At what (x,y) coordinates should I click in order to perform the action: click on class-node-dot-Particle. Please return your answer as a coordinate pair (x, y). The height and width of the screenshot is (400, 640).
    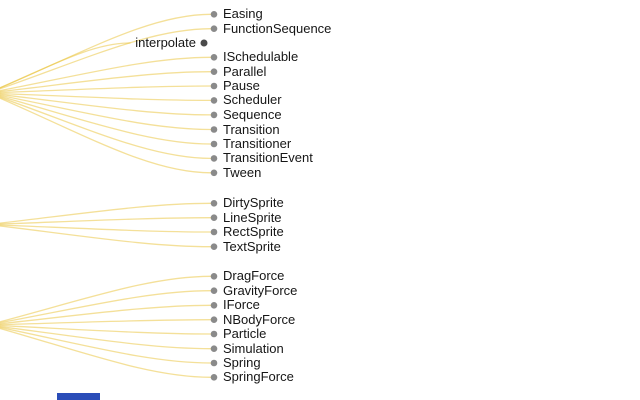
    Looking at the image, I should click on (214, 334).